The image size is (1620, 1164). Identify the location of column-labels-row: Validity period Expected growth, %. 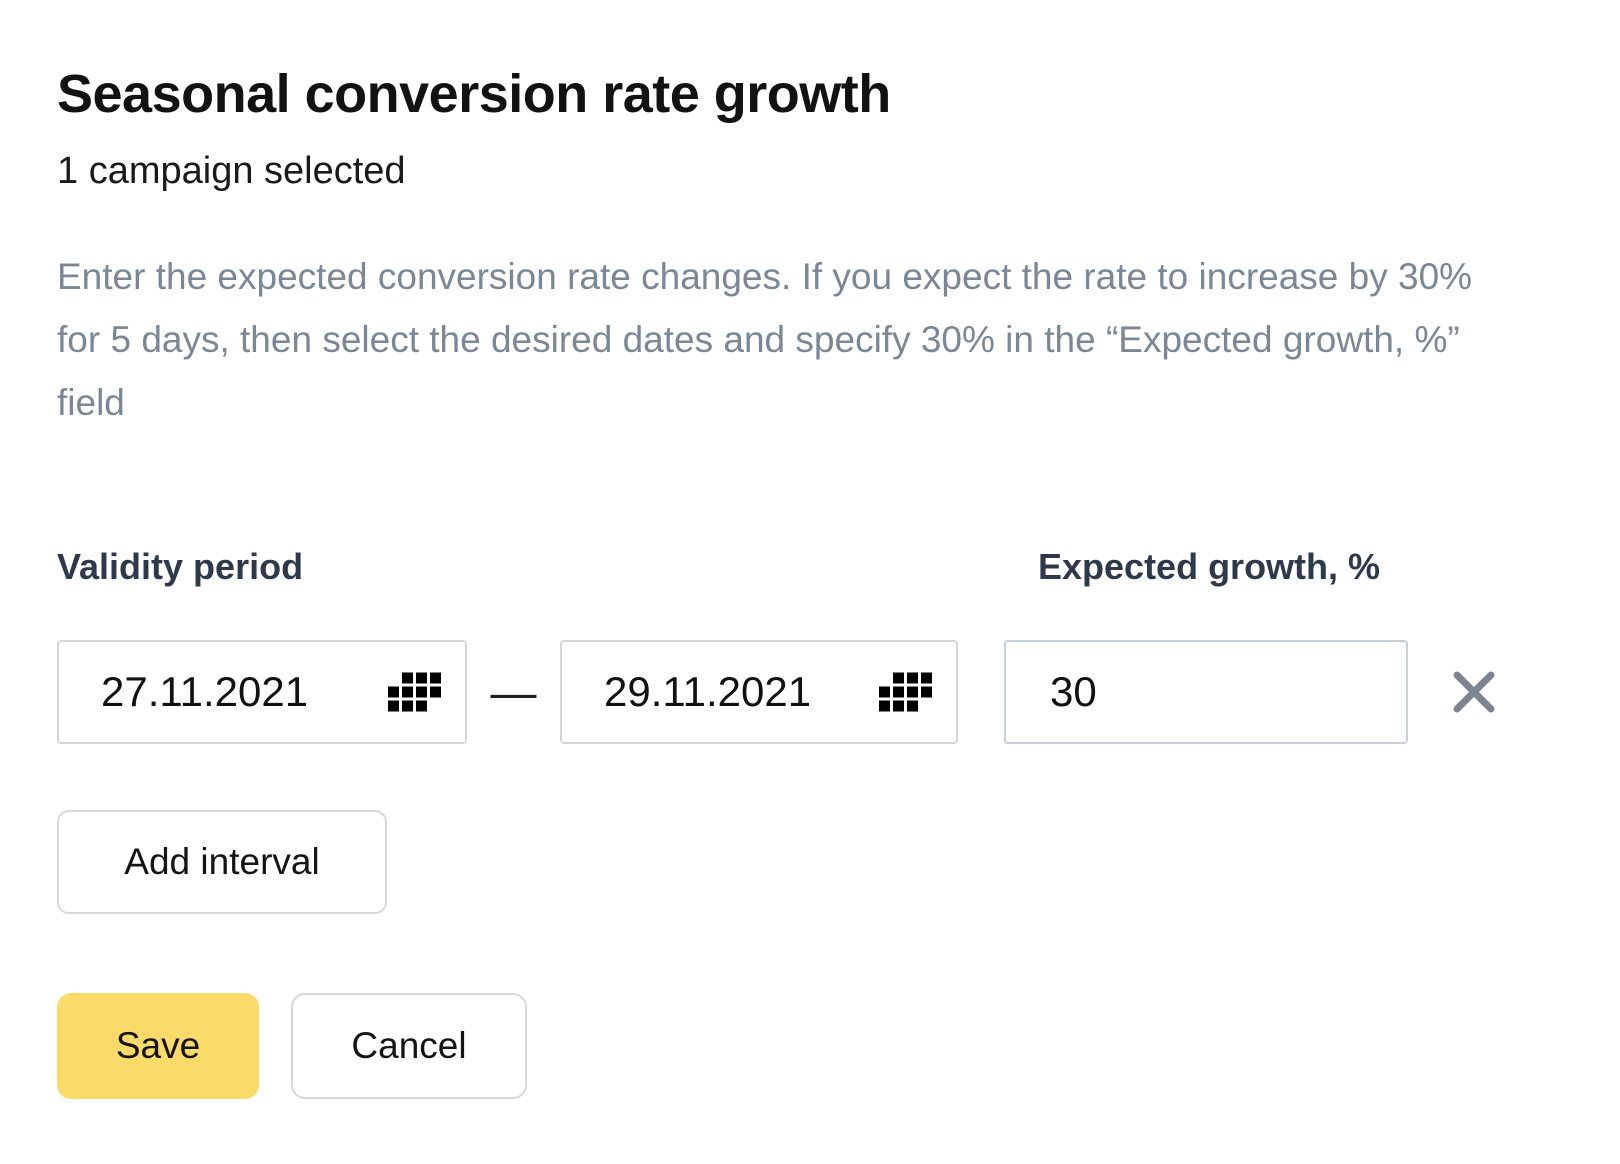
(810, 567).